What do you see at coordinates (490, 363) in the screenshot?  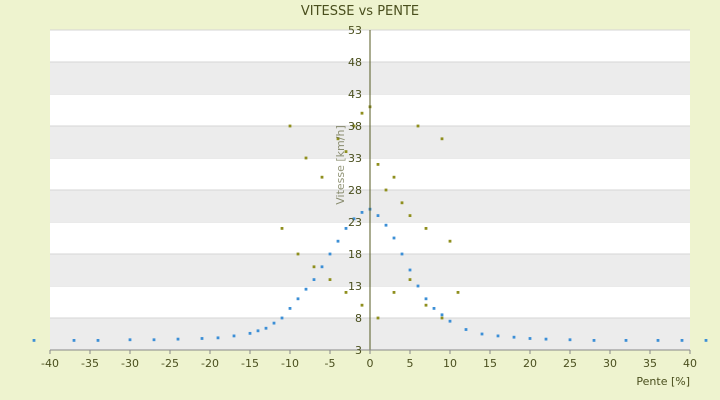 I see `x-tick-label: 15` at bounding box center [490, 363].